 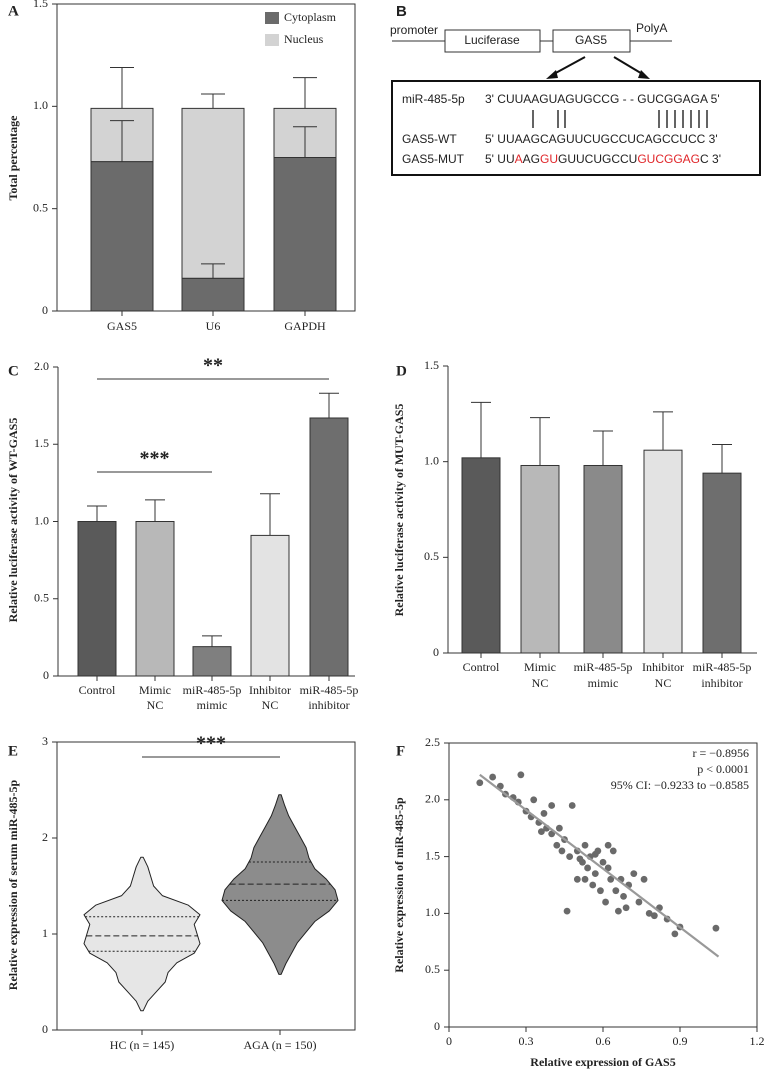 I want to click on legend-label: Cytoplasm, so click(x=310, y=17).